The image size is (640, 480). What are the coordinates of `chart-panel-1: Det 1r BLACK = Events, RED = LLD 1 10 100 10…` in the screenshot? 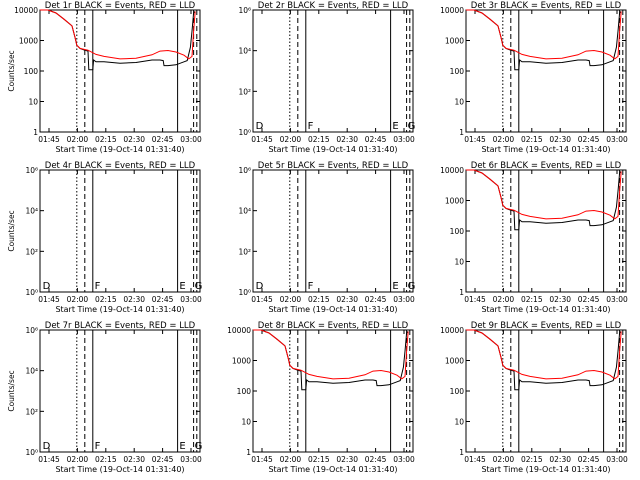 It's located at (104, 77).